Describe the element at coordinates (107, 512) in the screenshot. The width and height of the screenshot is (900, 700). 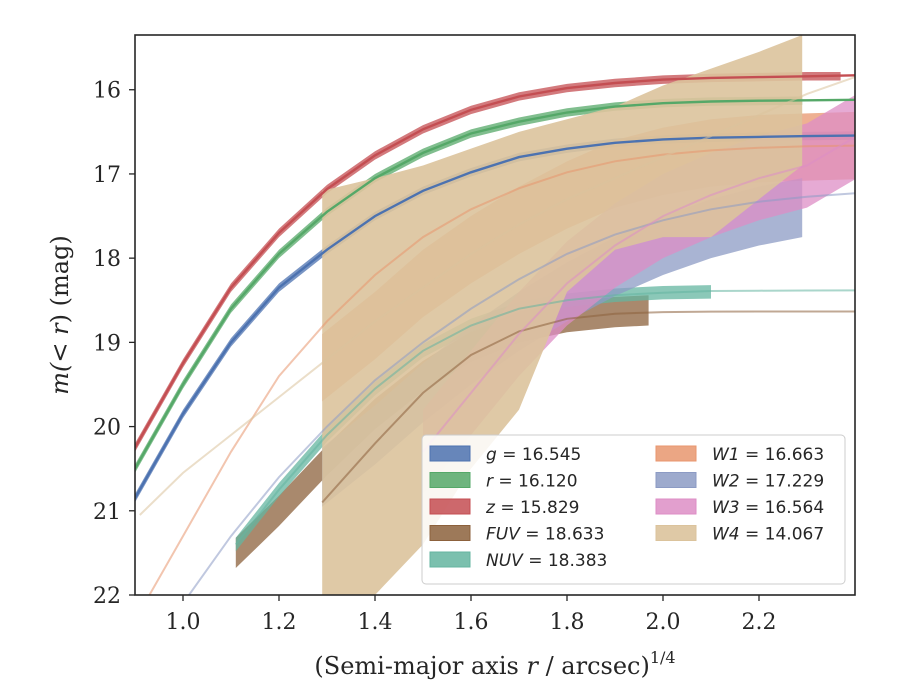
I see `y-tick-label: 21` at that location.